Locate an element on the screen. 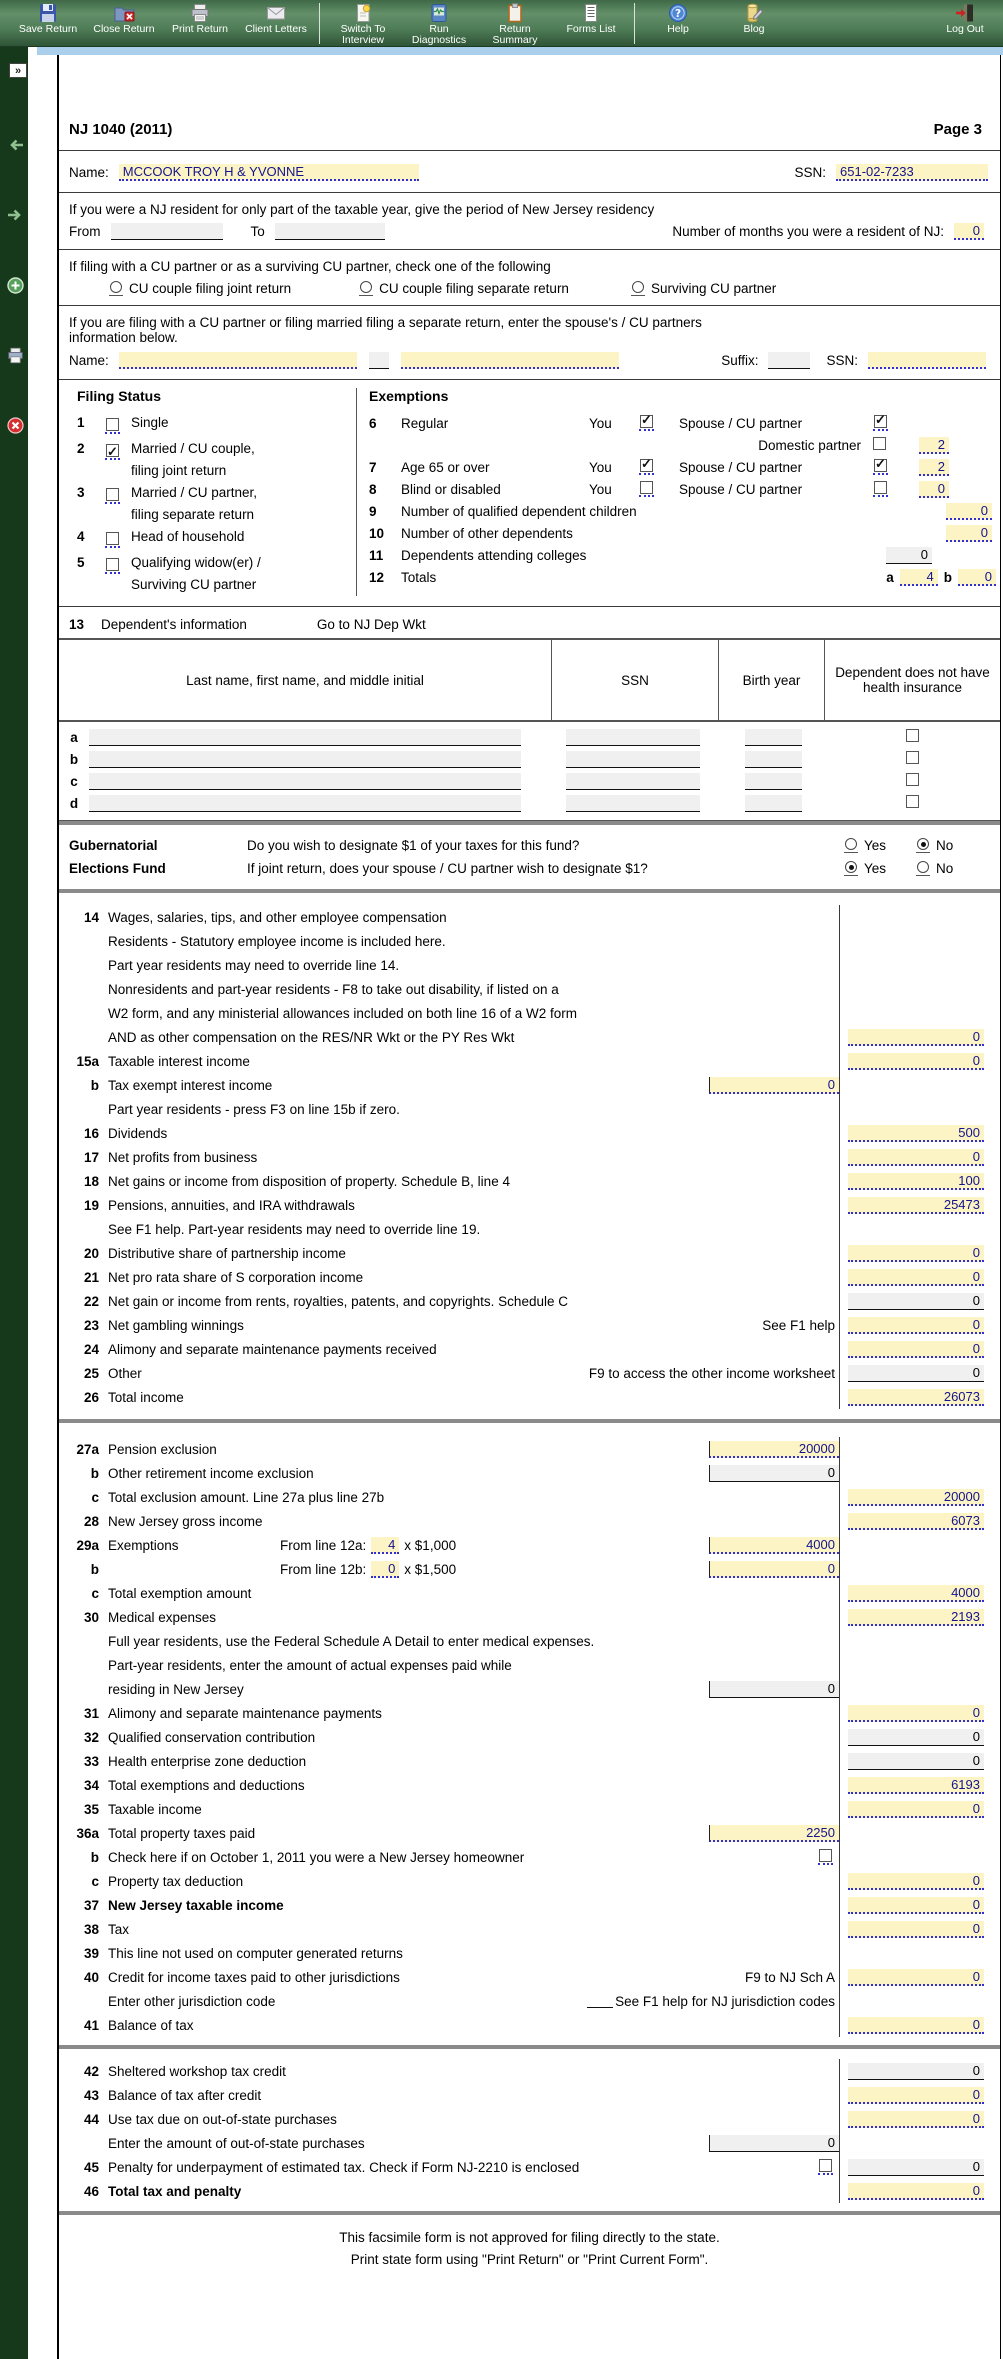  filing-status-1-checkbox is located at coordinates (112, 424).